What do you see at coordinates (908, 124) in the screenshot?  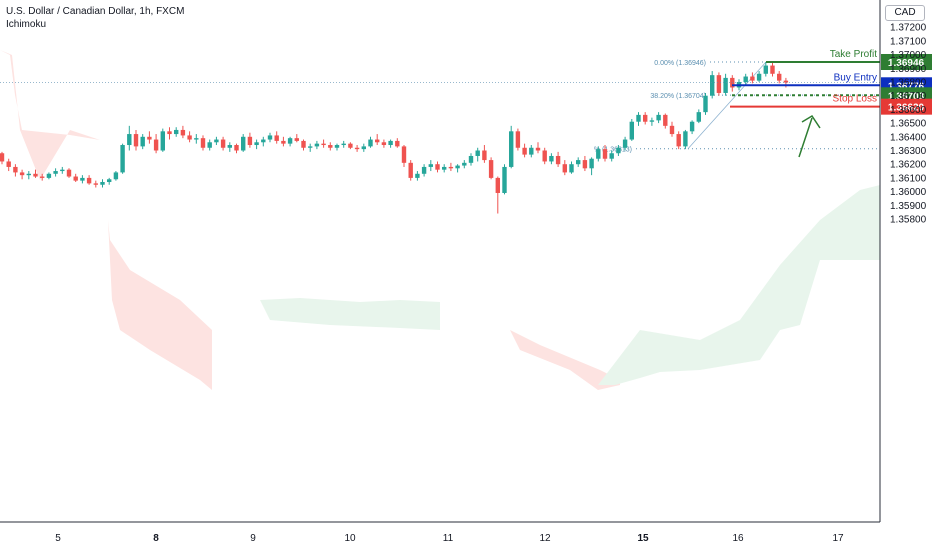 I see `price-tick-label: 1.36500` at bounding box center [908, 124].